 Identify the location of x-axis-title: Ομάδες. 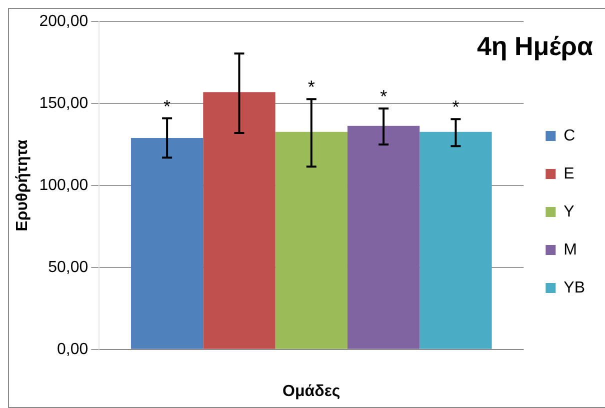
(311, 391).